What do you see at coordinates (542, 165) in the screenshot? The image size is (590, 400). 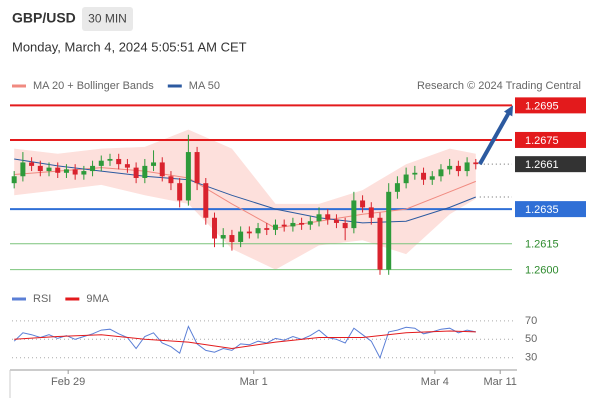 I see `last-price-label: 1.2661` at bounding box center [542, 165].